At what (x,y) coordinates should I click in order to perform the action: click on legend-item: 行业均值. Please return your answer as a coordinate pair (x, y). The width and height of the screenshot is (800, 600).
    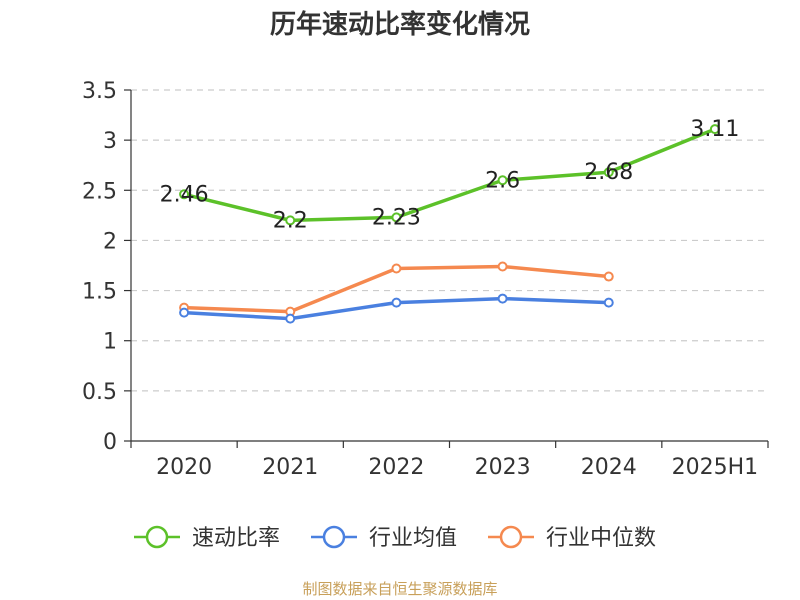
    Looking at the image, I should click on (384, 538).